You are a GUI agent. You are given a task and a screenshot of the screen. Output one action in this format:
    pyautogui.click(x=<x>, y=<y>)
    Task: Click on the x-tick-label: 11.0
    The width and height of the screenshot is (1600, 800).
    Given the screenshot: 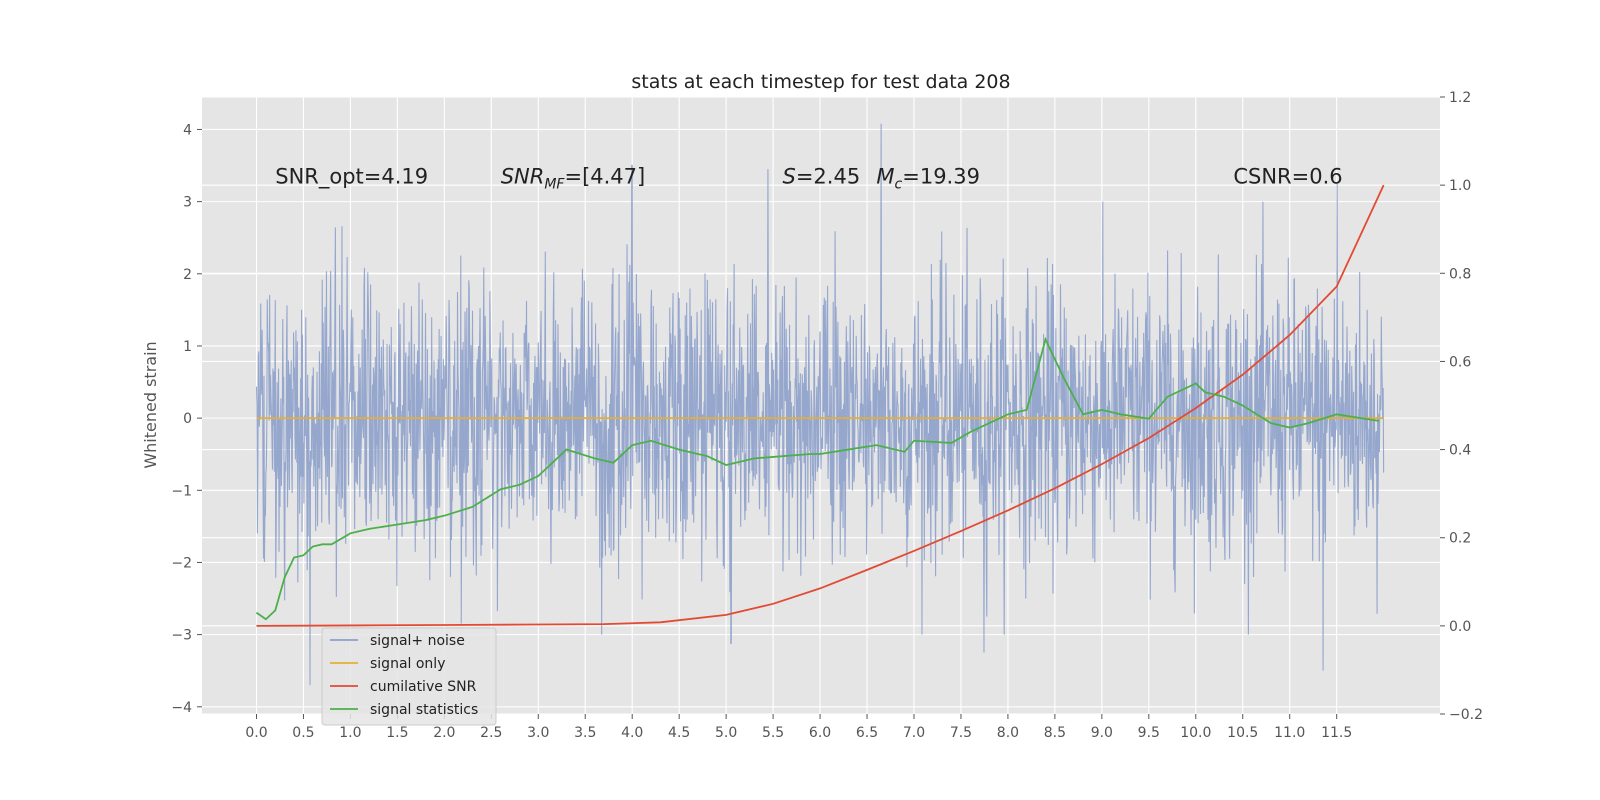 What is the action you would take?
    pyautogui.click(x=1289, y=733)
    